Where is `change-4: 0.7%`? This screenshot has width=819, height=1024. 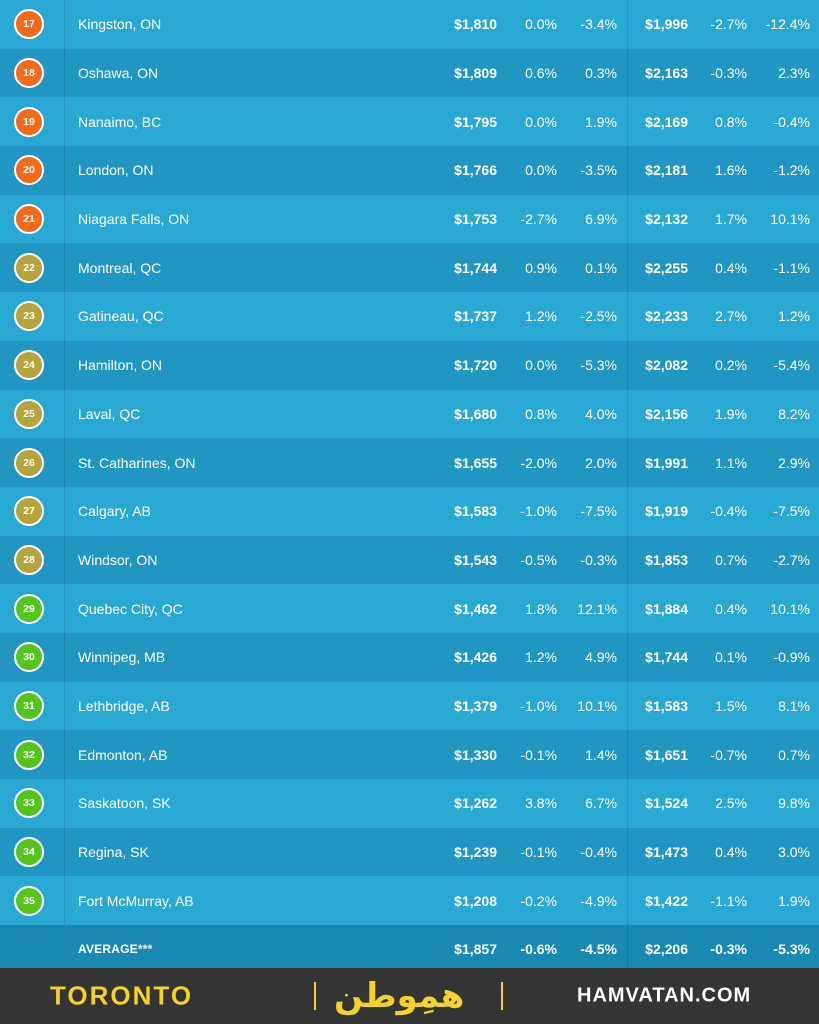 change-4: 0.7% is located at coordinates (794, 754).